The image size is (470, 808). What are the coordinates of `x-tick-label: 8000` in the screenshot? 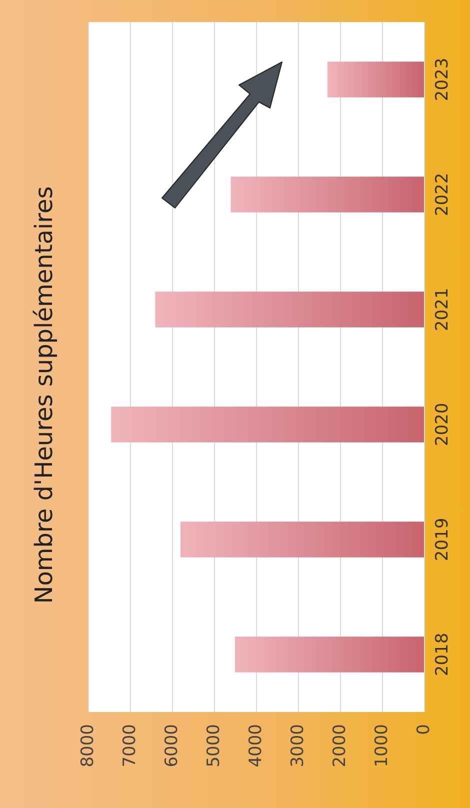 It's located at (88, 746).